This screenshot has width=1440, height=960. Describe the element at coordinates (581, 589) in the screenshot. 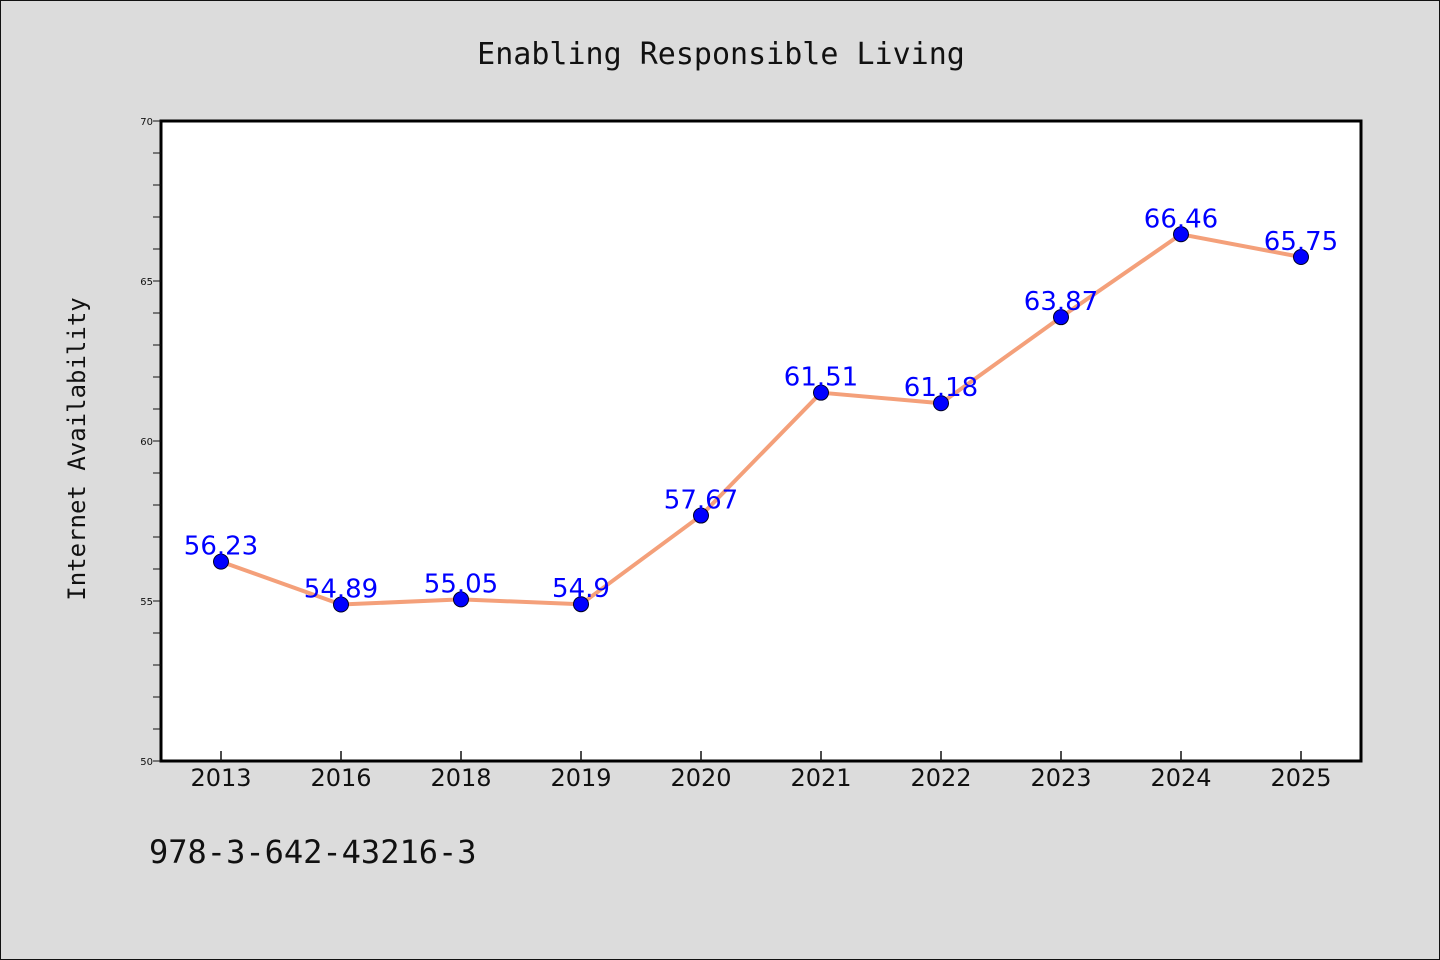

I see `data-label: 54.9` at that location.